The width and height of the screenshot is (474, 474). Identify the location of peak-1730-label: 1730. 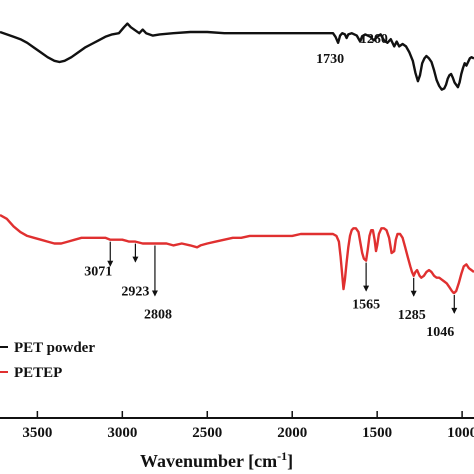
(330, 59).